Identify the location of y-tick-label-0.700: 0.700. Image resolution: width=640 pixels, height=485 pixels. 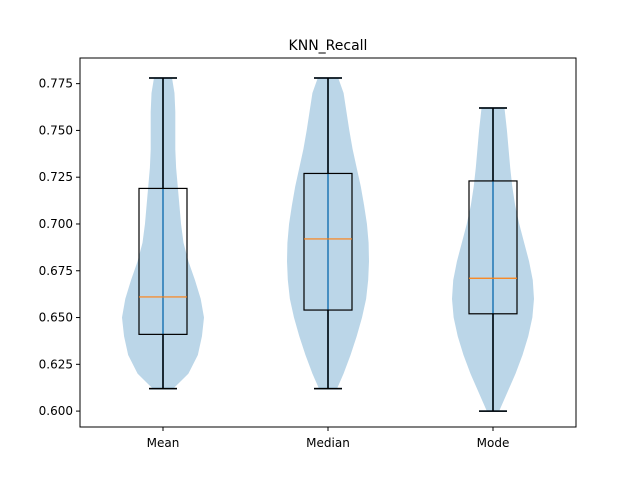
(56, 224).